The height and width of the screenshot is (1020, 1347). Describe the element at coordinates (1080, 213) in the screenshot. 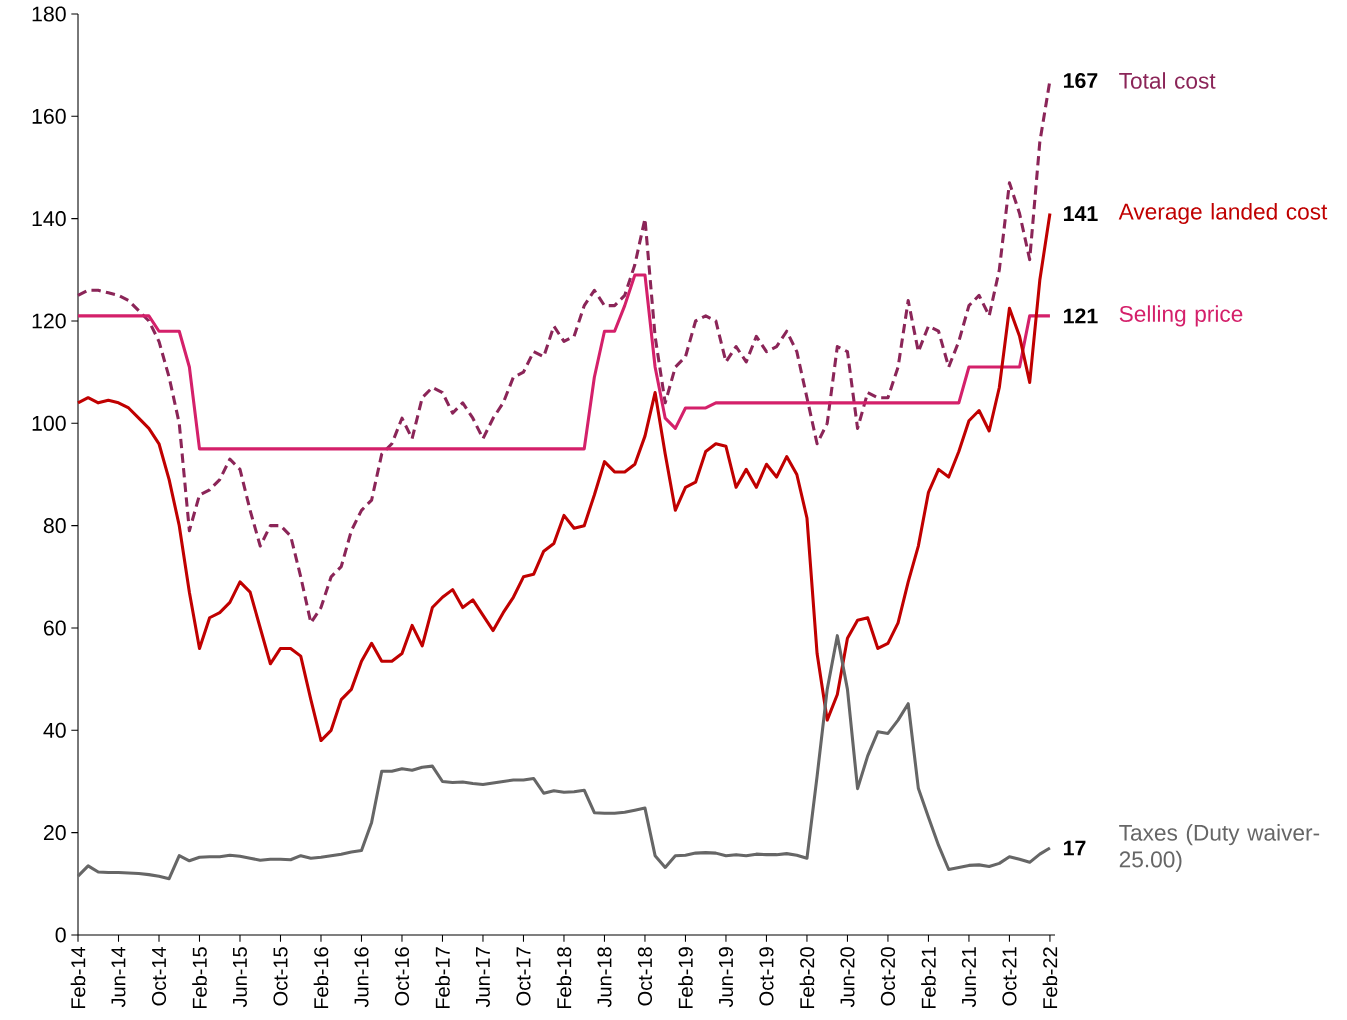

I see `annotation: 141` at that location.